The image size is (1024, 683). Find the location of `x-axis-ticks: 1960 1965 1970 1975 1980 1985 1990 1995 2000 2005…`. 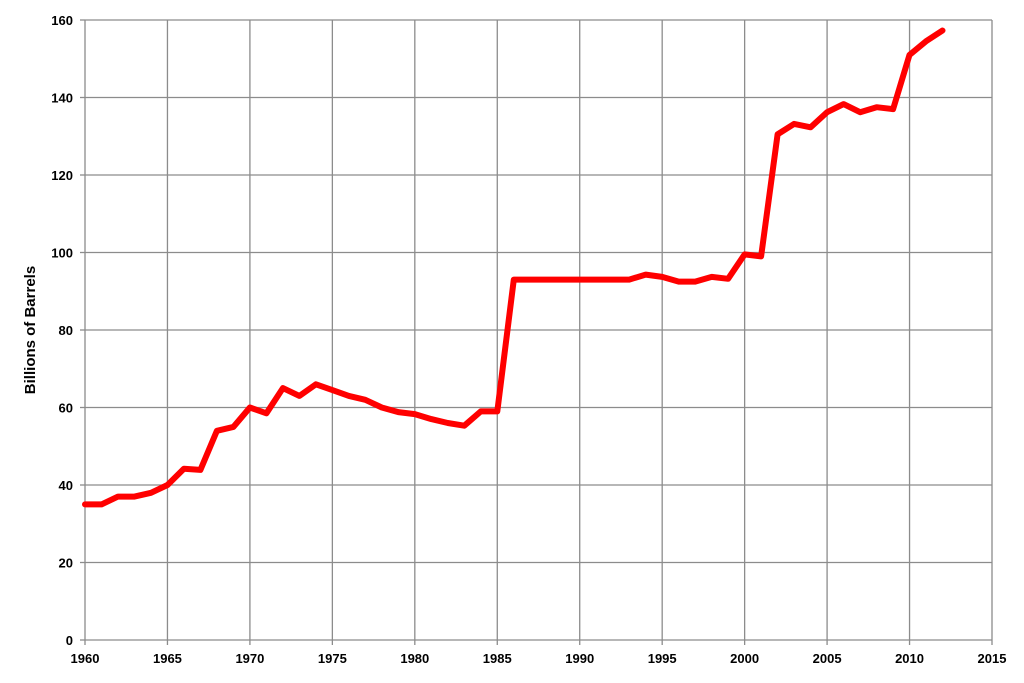

x-axis-ticks: 1960 1965 1970 1975 1980 1985 1990 1995 2000 2005… is located at coordinates (539, 653).